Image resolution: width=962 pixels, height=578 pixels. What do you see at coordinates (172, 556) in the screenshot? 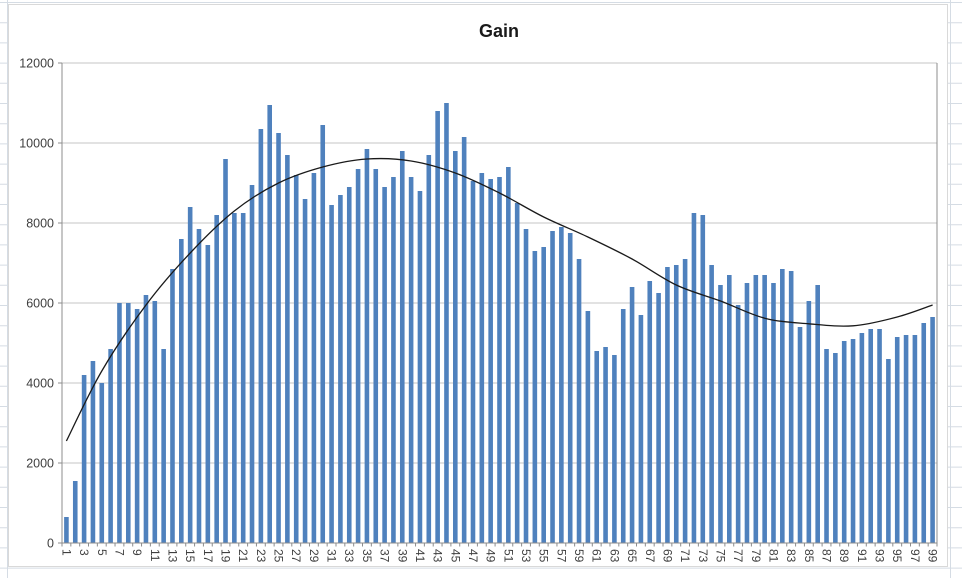
I see `x-axis-label: 13` at bounding box center [172, 556].